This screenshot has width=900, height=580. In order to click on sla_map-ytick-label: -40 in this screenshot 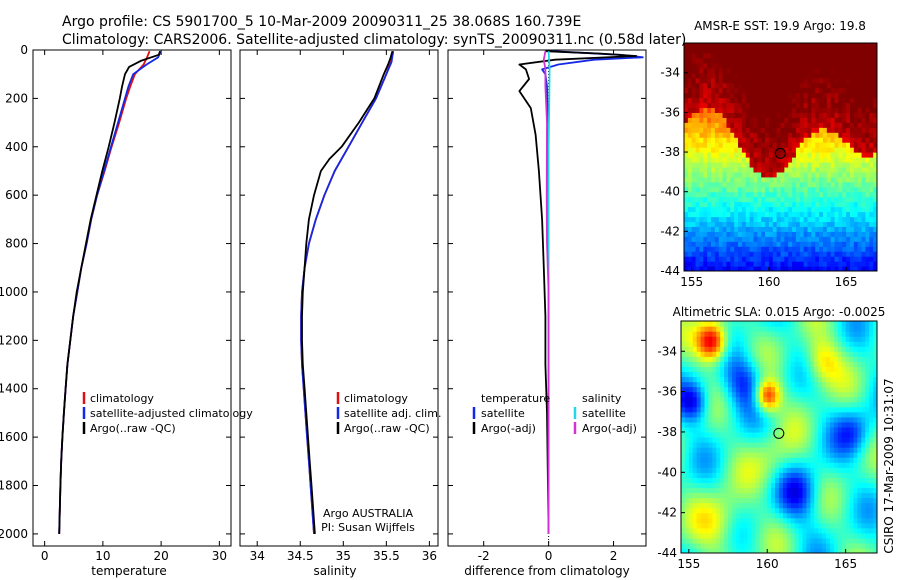, I will do `click(667, 472)`.